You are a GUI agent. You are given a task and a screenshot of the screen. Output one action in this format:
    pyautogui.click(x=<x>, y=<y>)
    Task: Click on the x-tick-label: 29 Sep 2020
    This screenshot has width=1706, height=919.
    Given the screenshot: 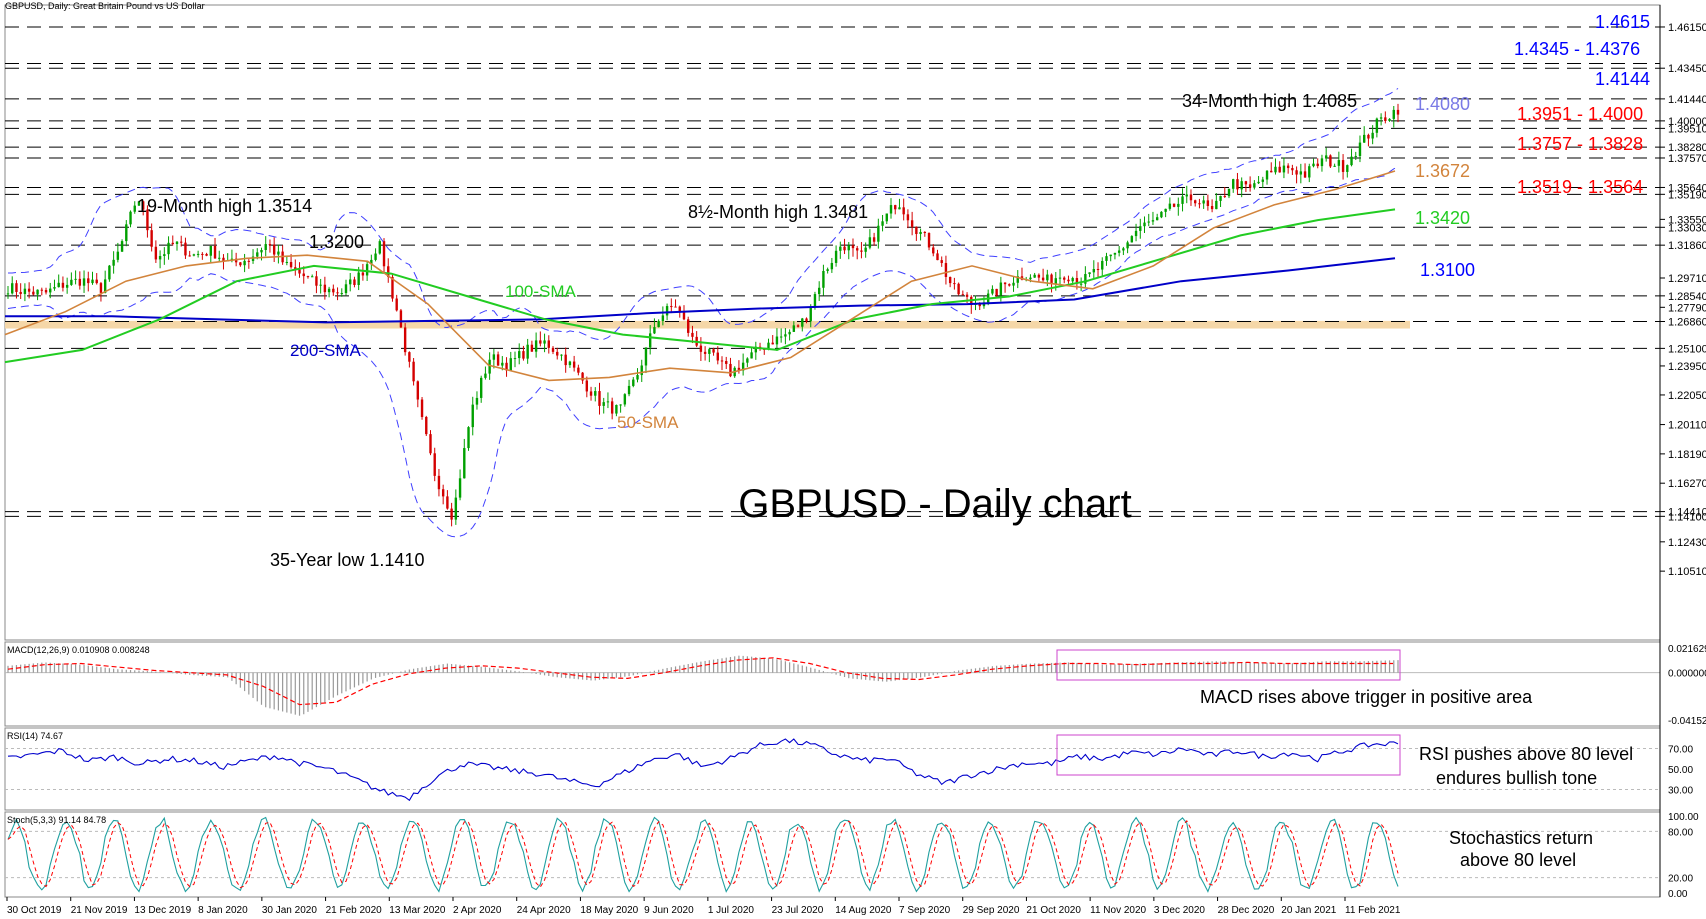 What is the action you would take?
    pyautogui.click(x=991, y=910)
    